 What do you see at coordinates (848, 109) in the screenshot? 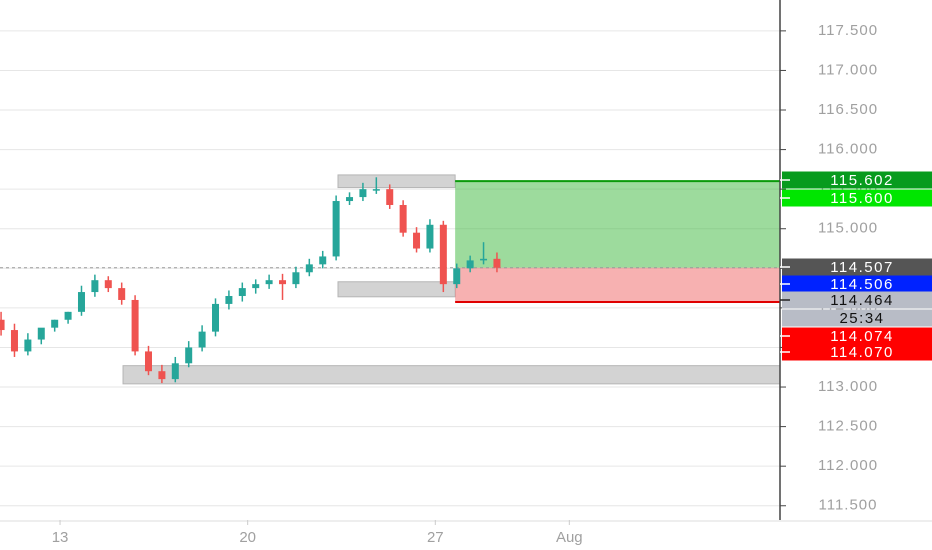
I see `y-tick-label: 116.500` at bounding box center [848, 109].